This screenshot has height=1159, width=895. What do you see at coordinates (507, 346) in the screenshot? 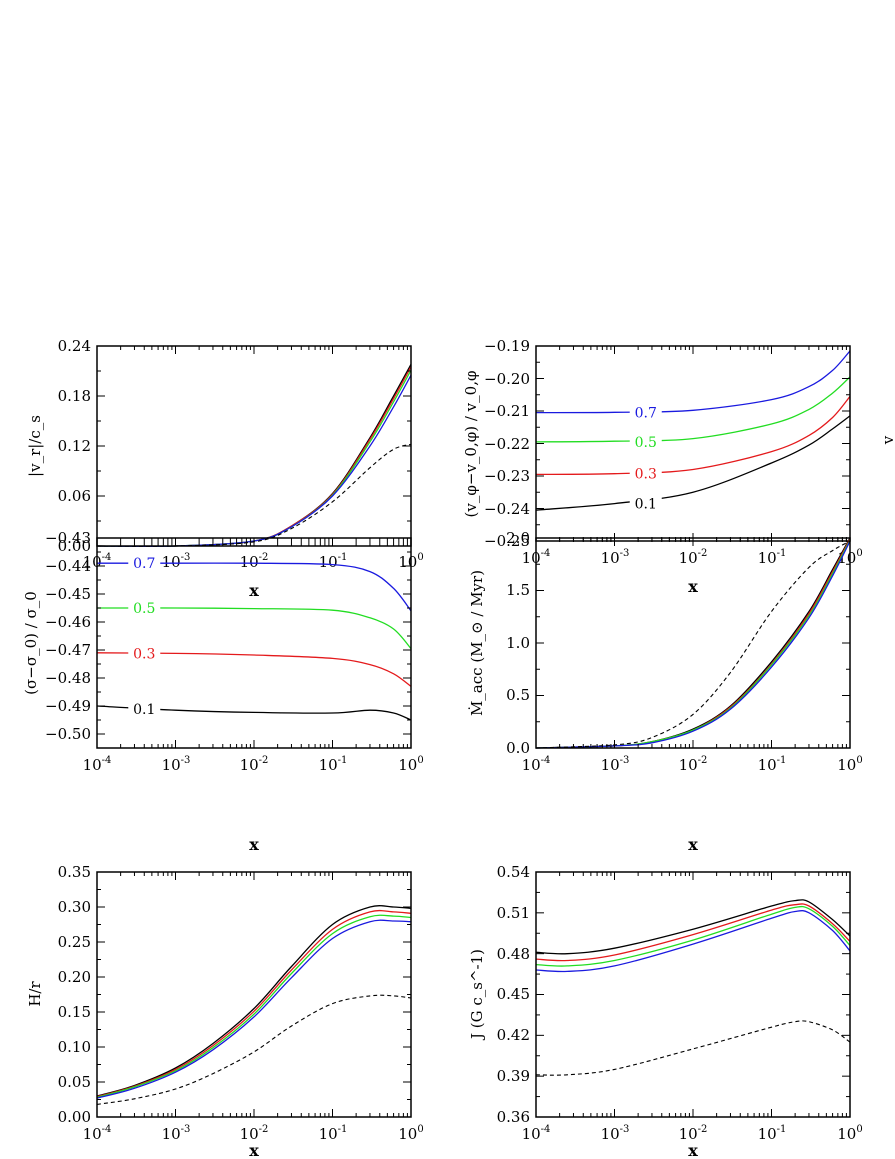
I see `y-tick-label: −0.19` at bounding box center [507, 346].